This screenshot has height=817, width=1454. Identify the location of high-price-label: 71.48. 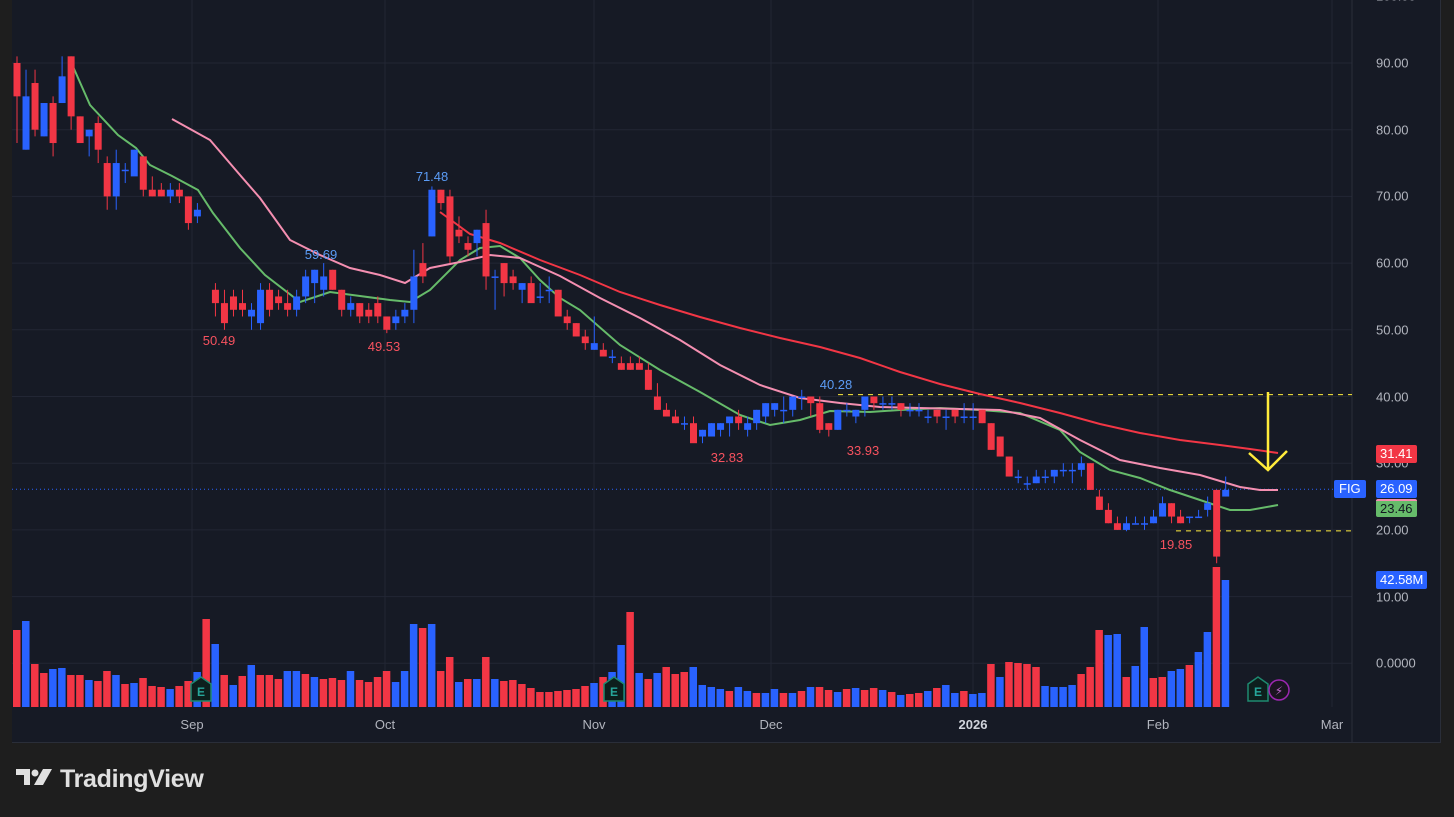
(432, 176).